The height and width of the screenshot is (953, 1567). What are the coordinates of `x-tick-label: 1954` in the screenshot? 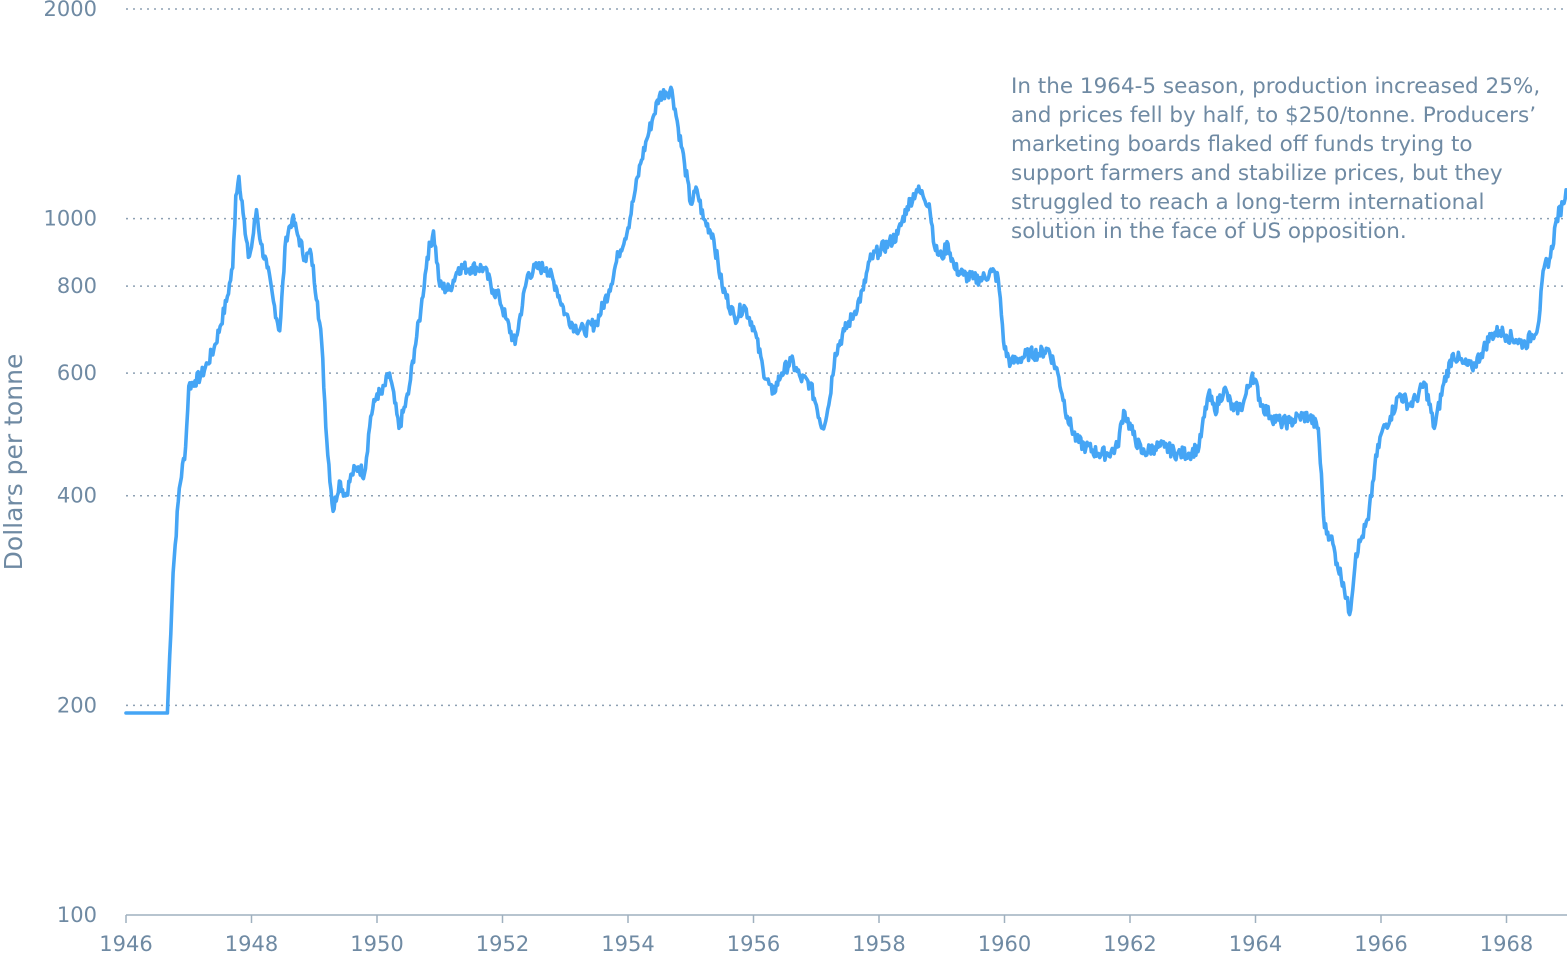 It's located at (627, 942).